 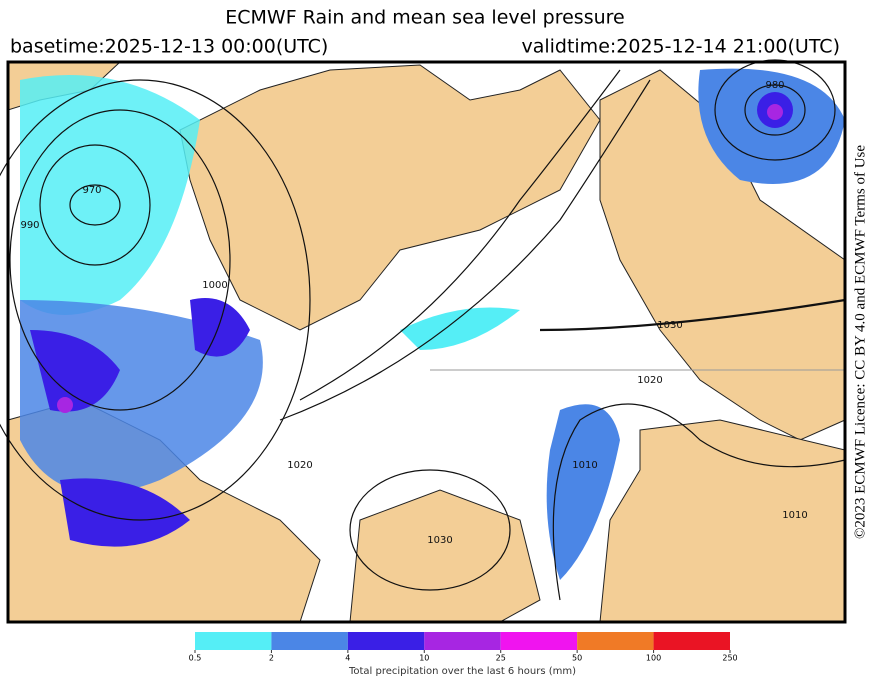 I want to click on colorbar-tick-label: 100, so click(x=653, y=658).